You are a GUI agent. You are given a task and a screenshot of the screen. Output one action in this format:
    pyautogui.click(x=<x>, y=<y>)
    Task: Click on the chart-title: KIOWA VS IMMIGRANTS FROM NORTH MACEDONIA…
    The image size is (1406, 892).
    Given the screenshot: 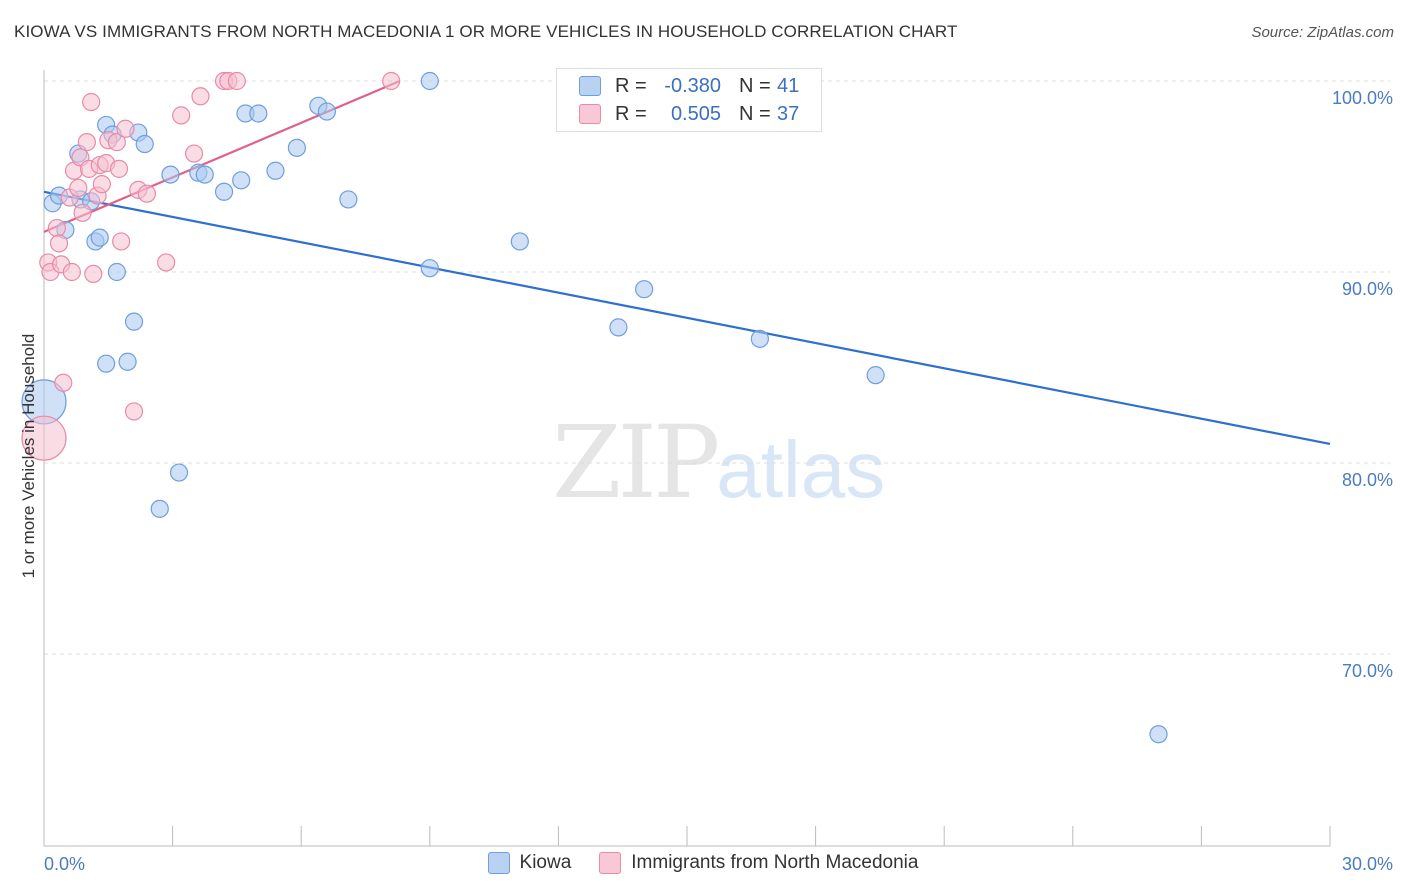 What is the action you would take?
    pyautogui.click(x=486, y=31)
    